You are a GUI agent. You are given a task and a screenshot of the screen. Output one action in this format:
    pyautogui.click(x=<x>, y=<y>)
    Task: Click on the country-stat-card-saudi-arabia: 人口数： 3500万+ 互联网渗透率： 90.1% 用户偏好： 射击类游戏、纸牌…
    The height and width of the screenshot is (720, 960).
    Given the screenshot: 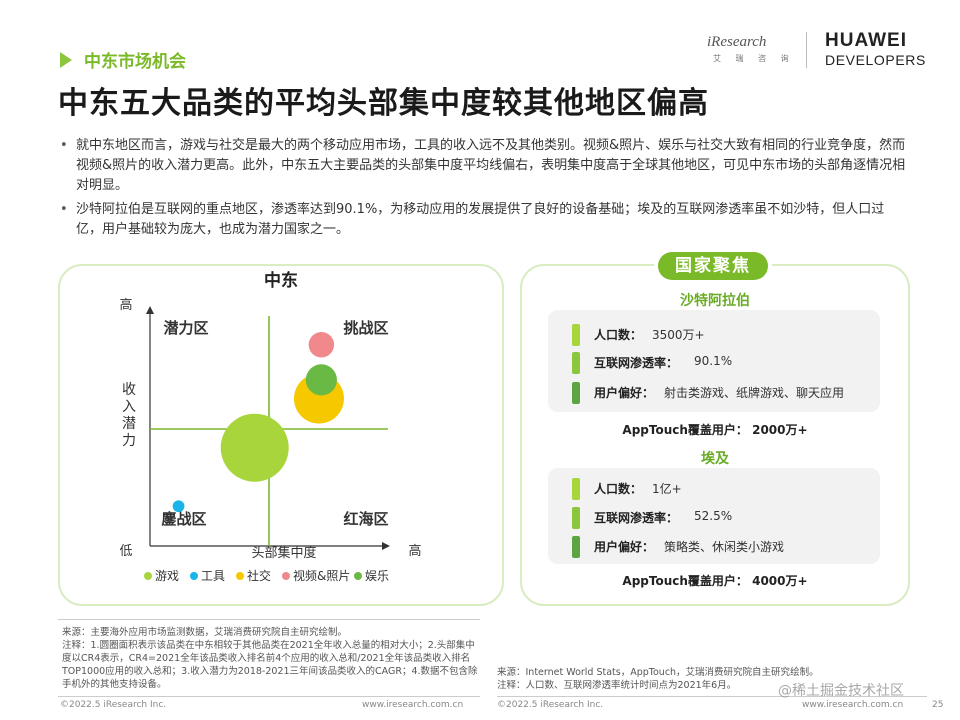 What is the action you would take?
    pyautogui.click(x=714, y=361)
    